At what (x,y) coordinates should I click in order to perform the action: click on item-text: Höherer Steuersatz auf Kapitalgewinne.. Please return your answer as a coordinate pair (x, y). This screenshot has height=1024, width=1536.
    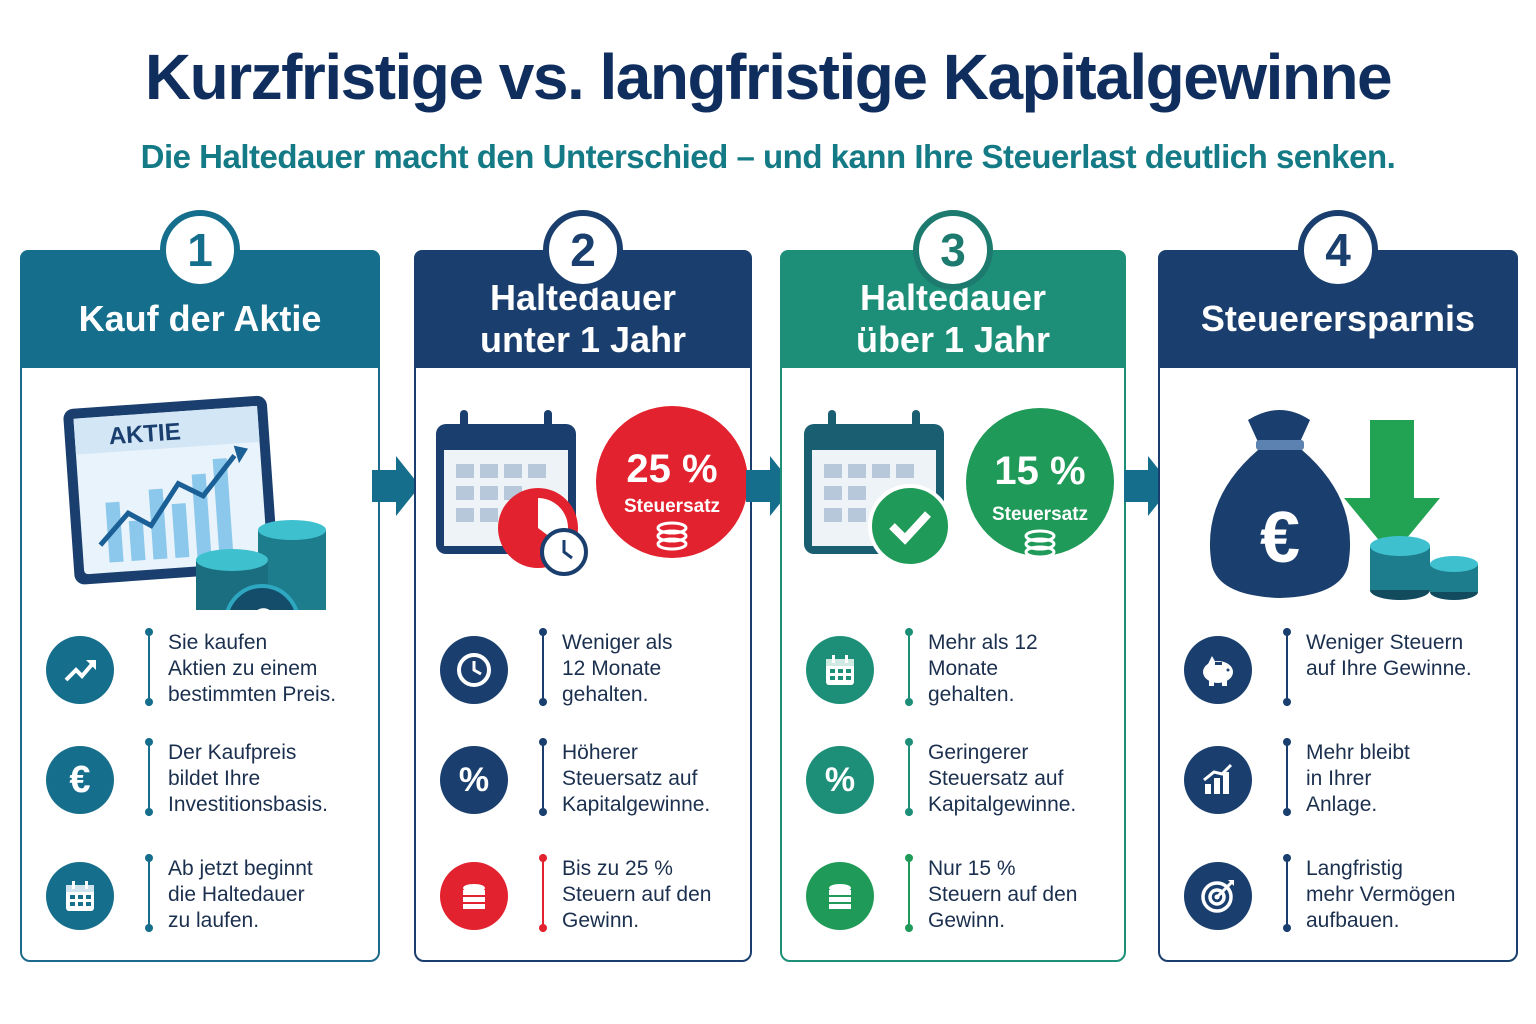
    Looking at the image, I should click on (636, 778).